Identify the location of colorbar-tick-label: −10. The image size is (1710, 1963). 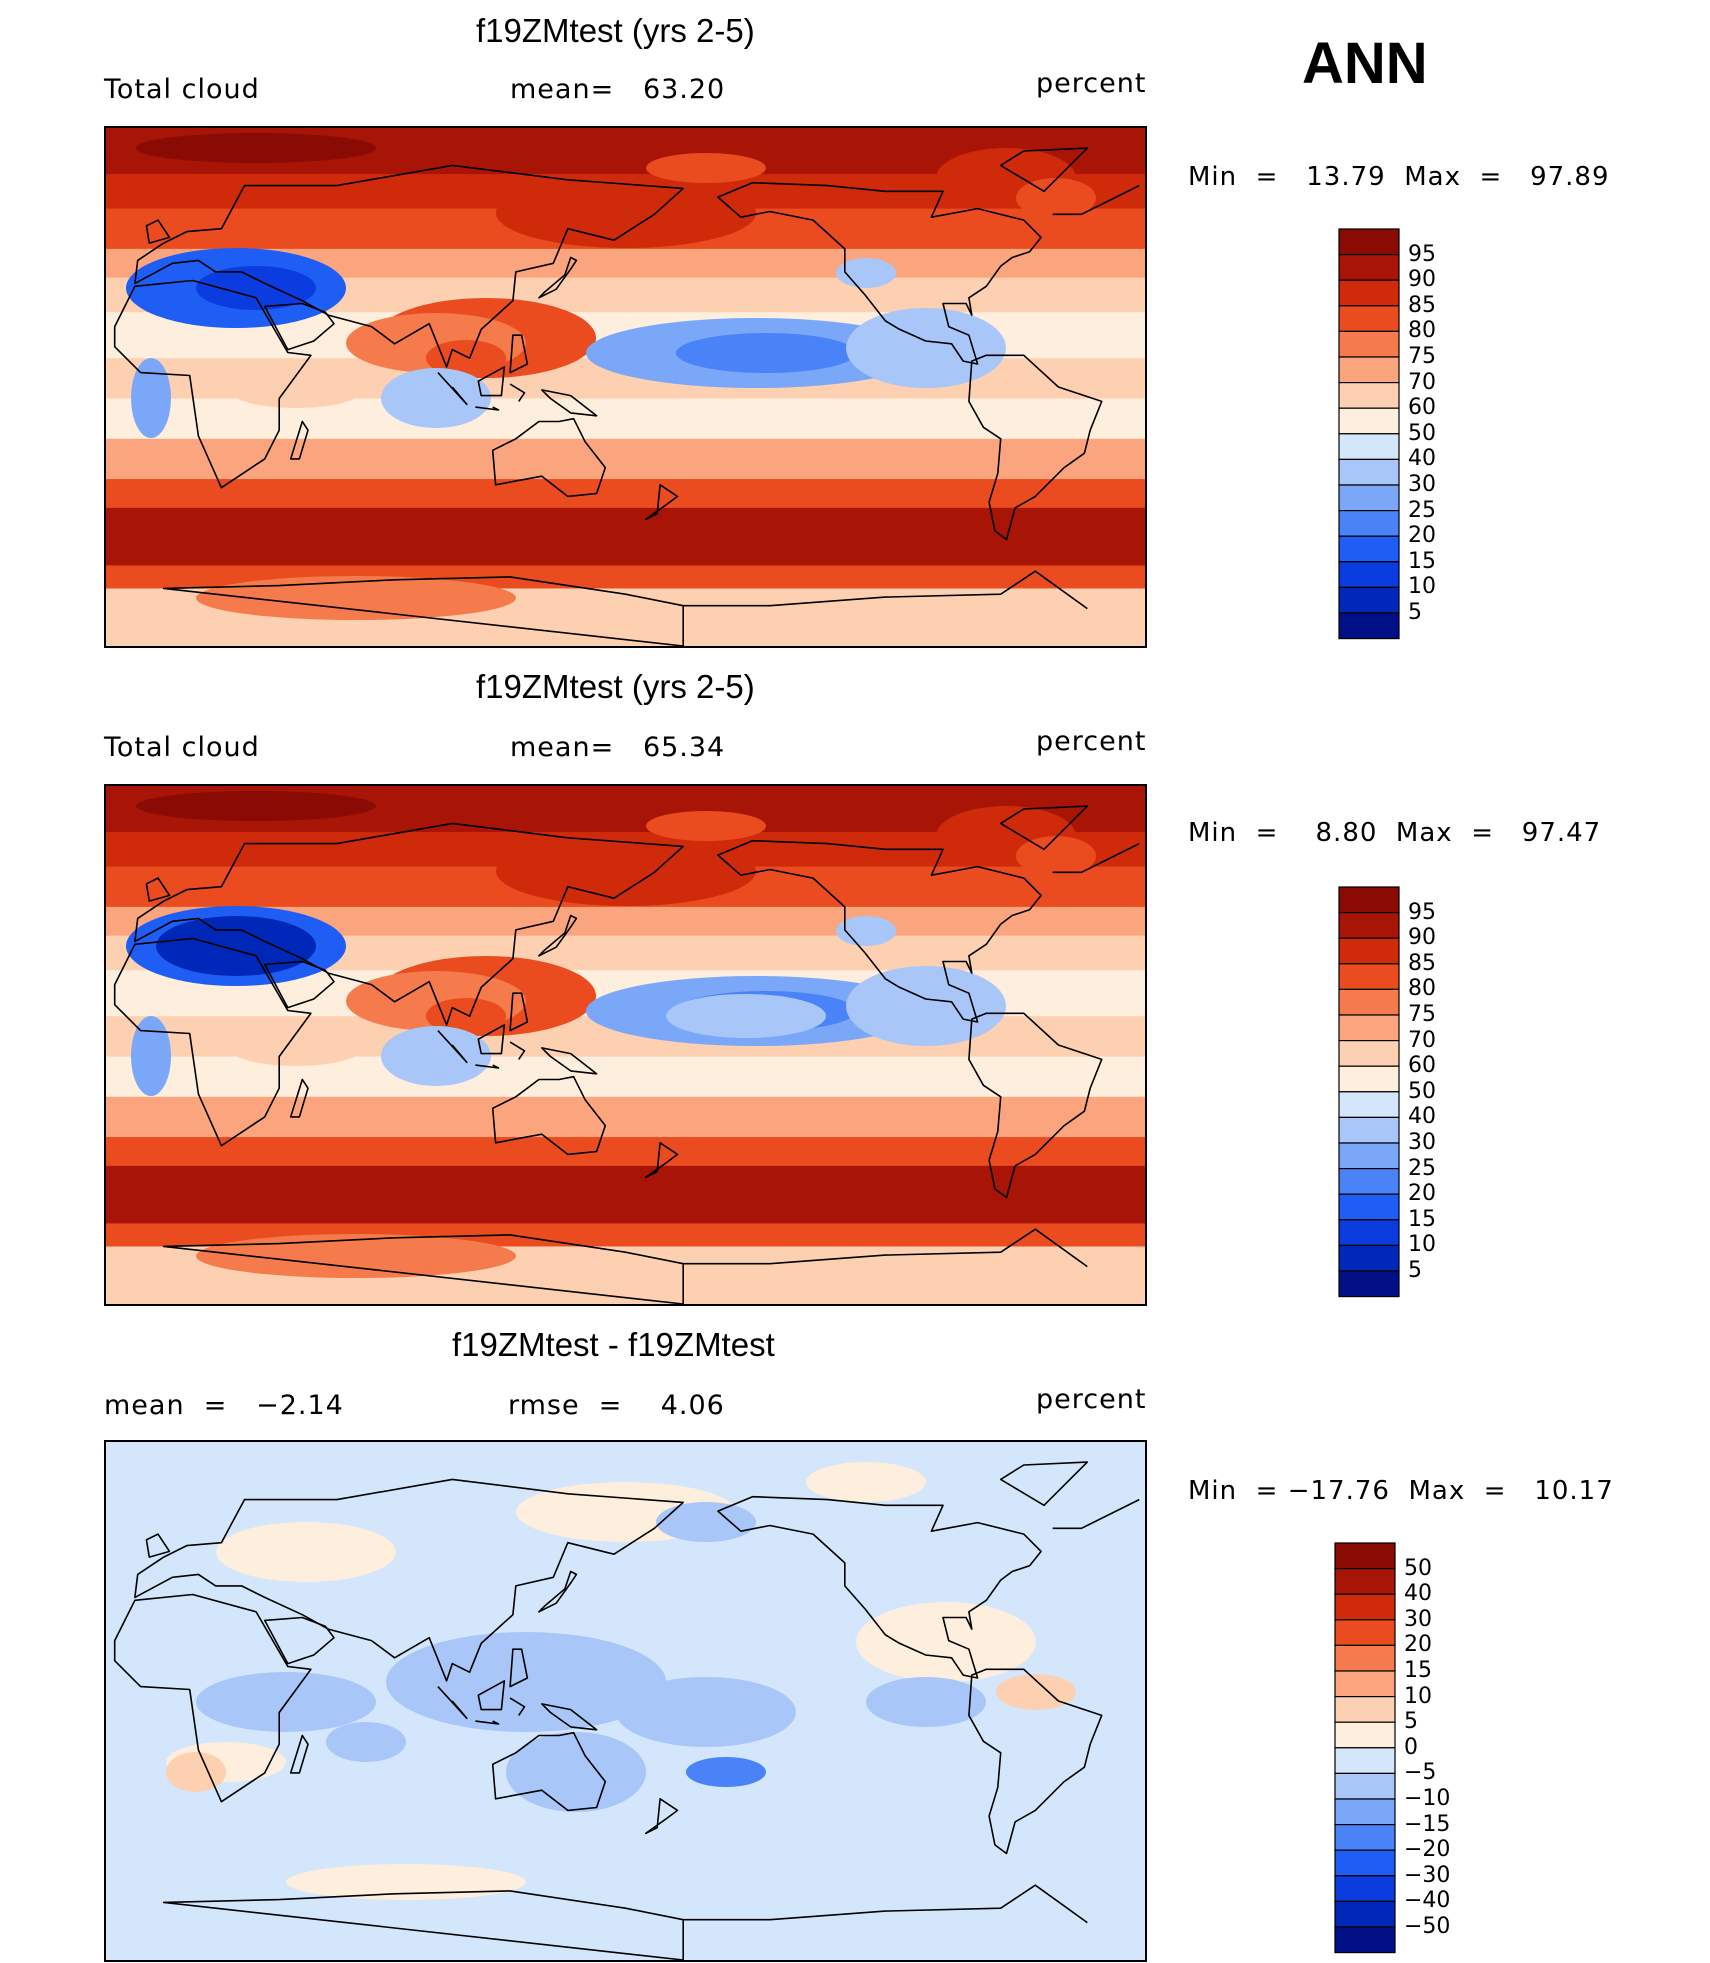
(1427, 1798).